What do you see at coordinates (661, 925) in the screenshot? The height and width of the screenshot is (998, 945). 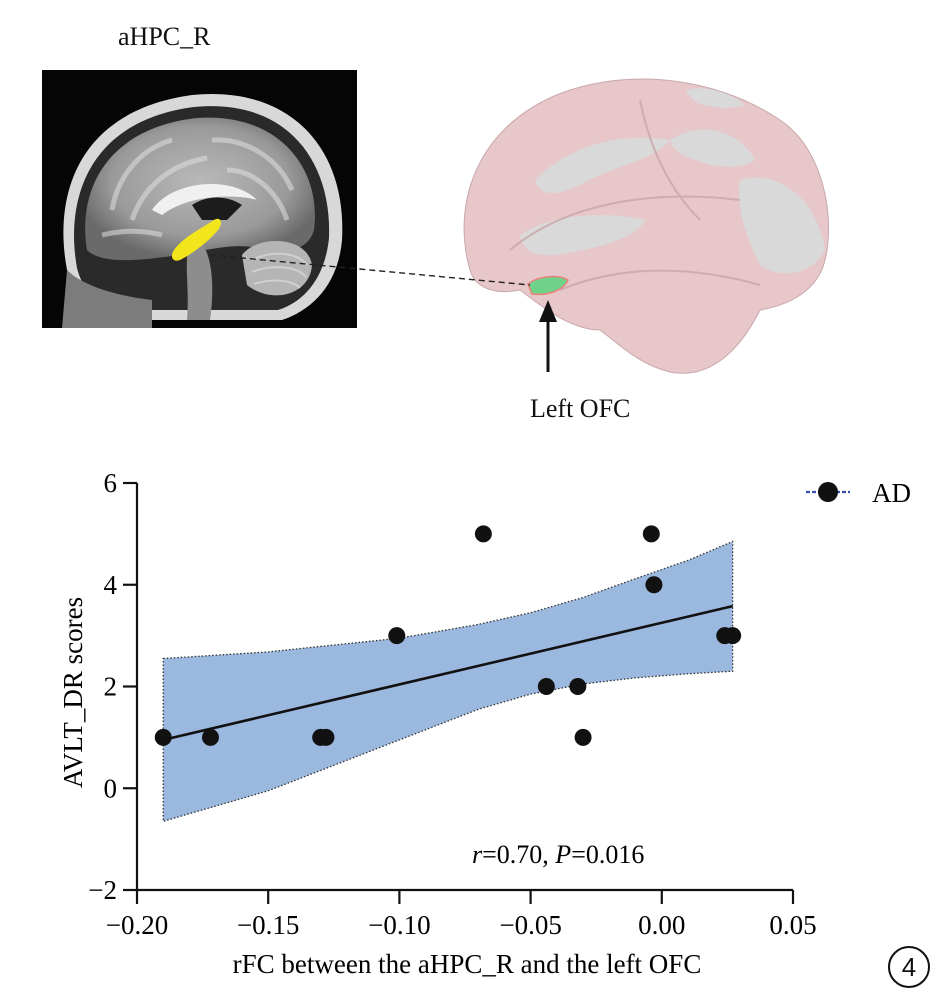 I see `x-tick-label: 0.00` at bounding box center [661, 925].